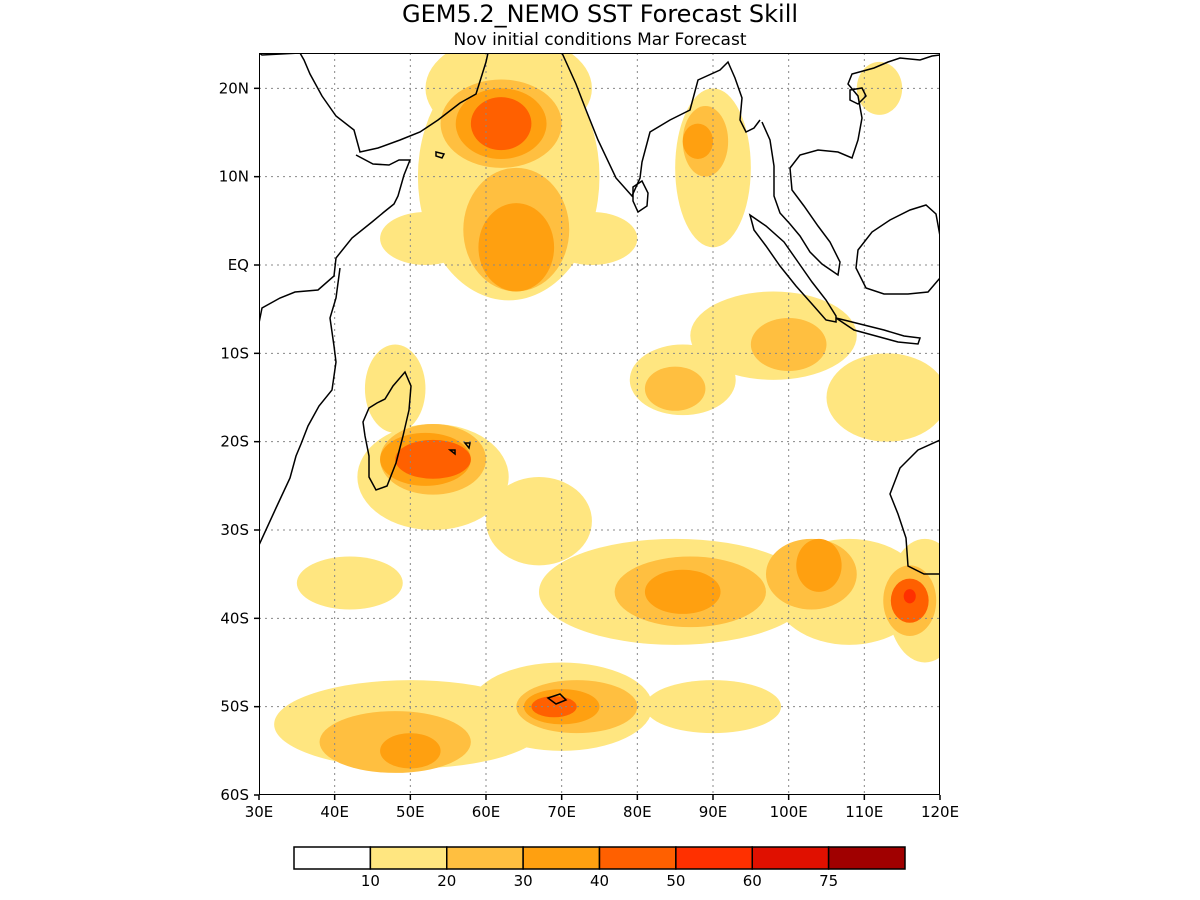 The height and width of the screenshot is (900, 1200). I want to click on colorbar-label-3: 40, so click(599, 881).